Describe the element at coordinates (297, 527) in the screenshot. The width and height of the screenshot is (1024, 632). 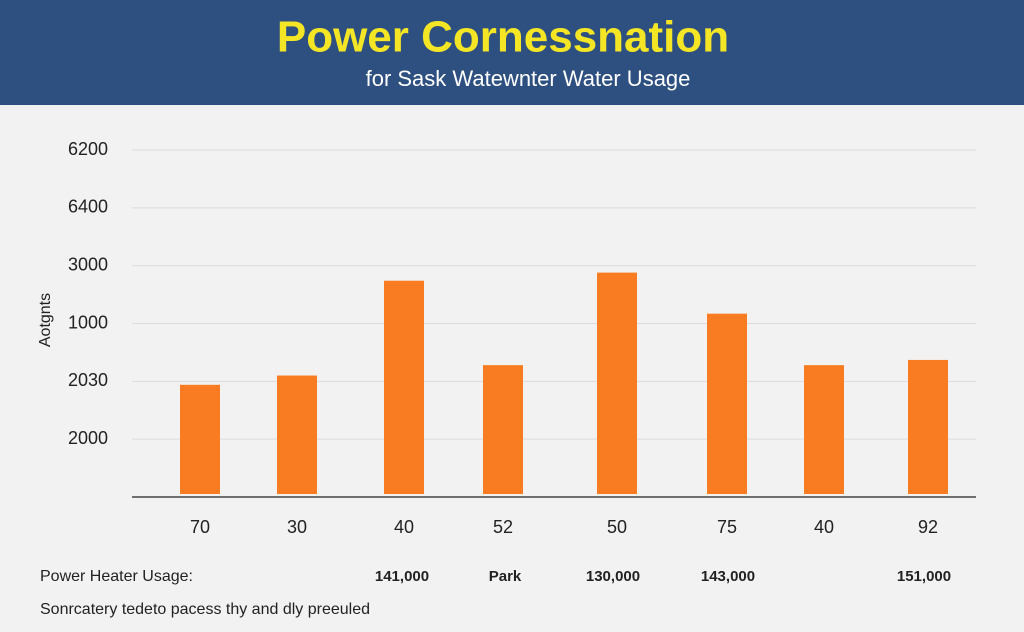
I see `x-tick-label: 30` at that location.